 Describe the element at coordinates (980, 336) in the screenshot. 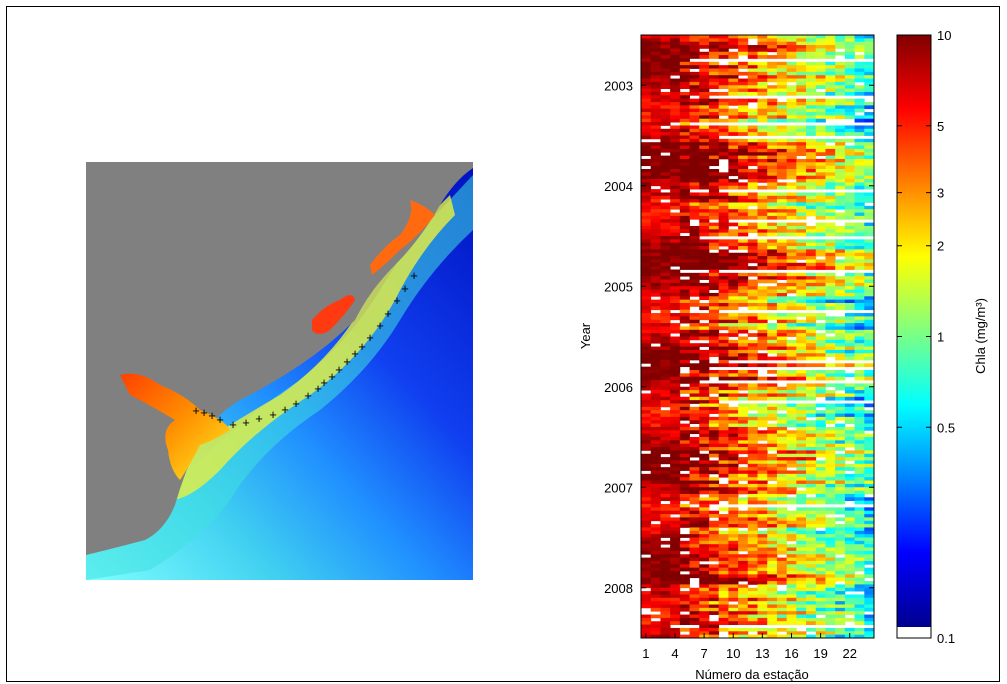

I see `colorbar-label: Chla (mg/m³)` at that location.